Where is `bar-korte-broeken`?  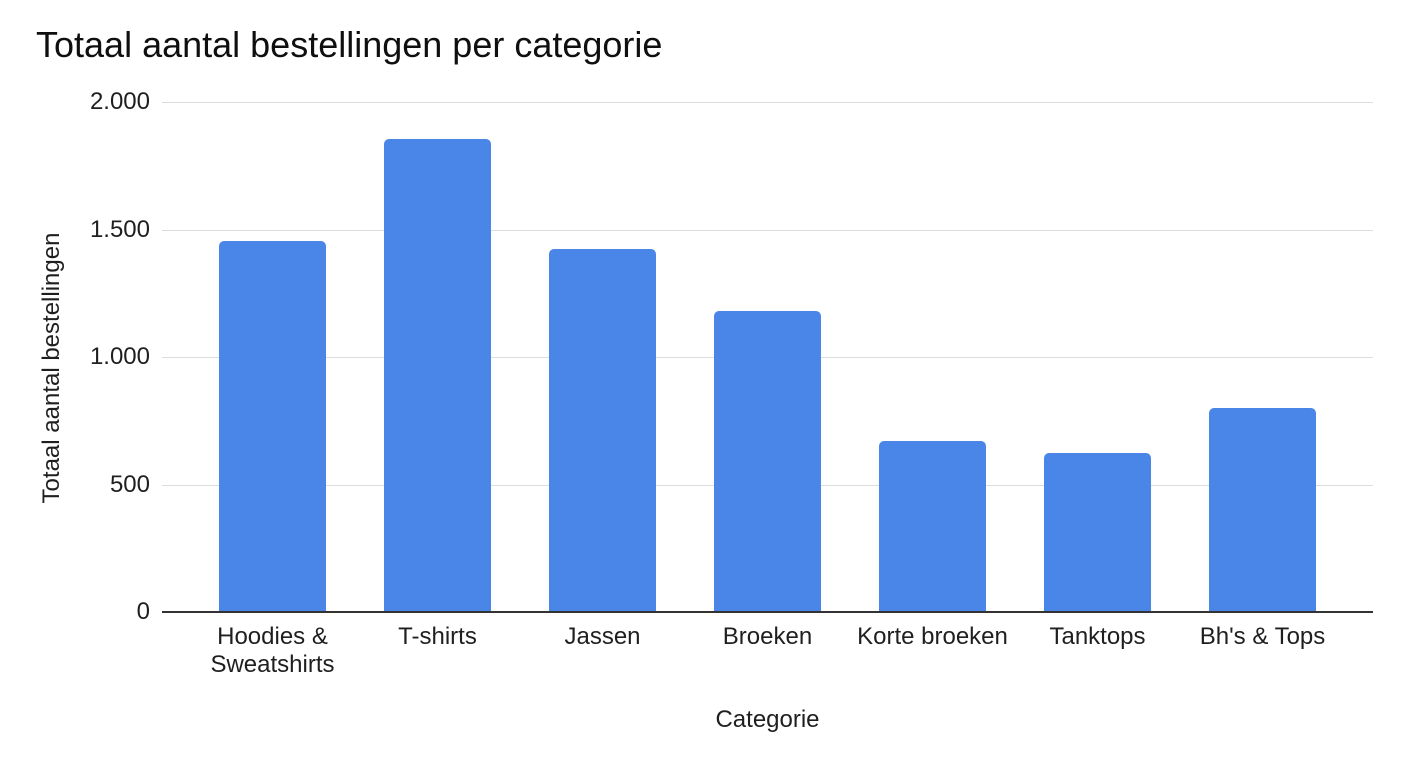 bar-korte-broeken is located at coordinates (932, 526).